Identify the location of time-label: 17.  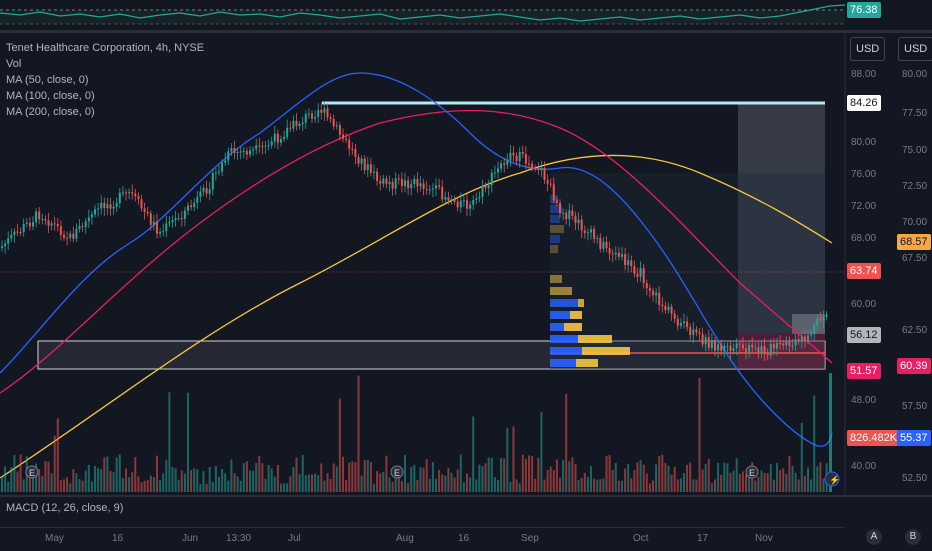
(703, 538).